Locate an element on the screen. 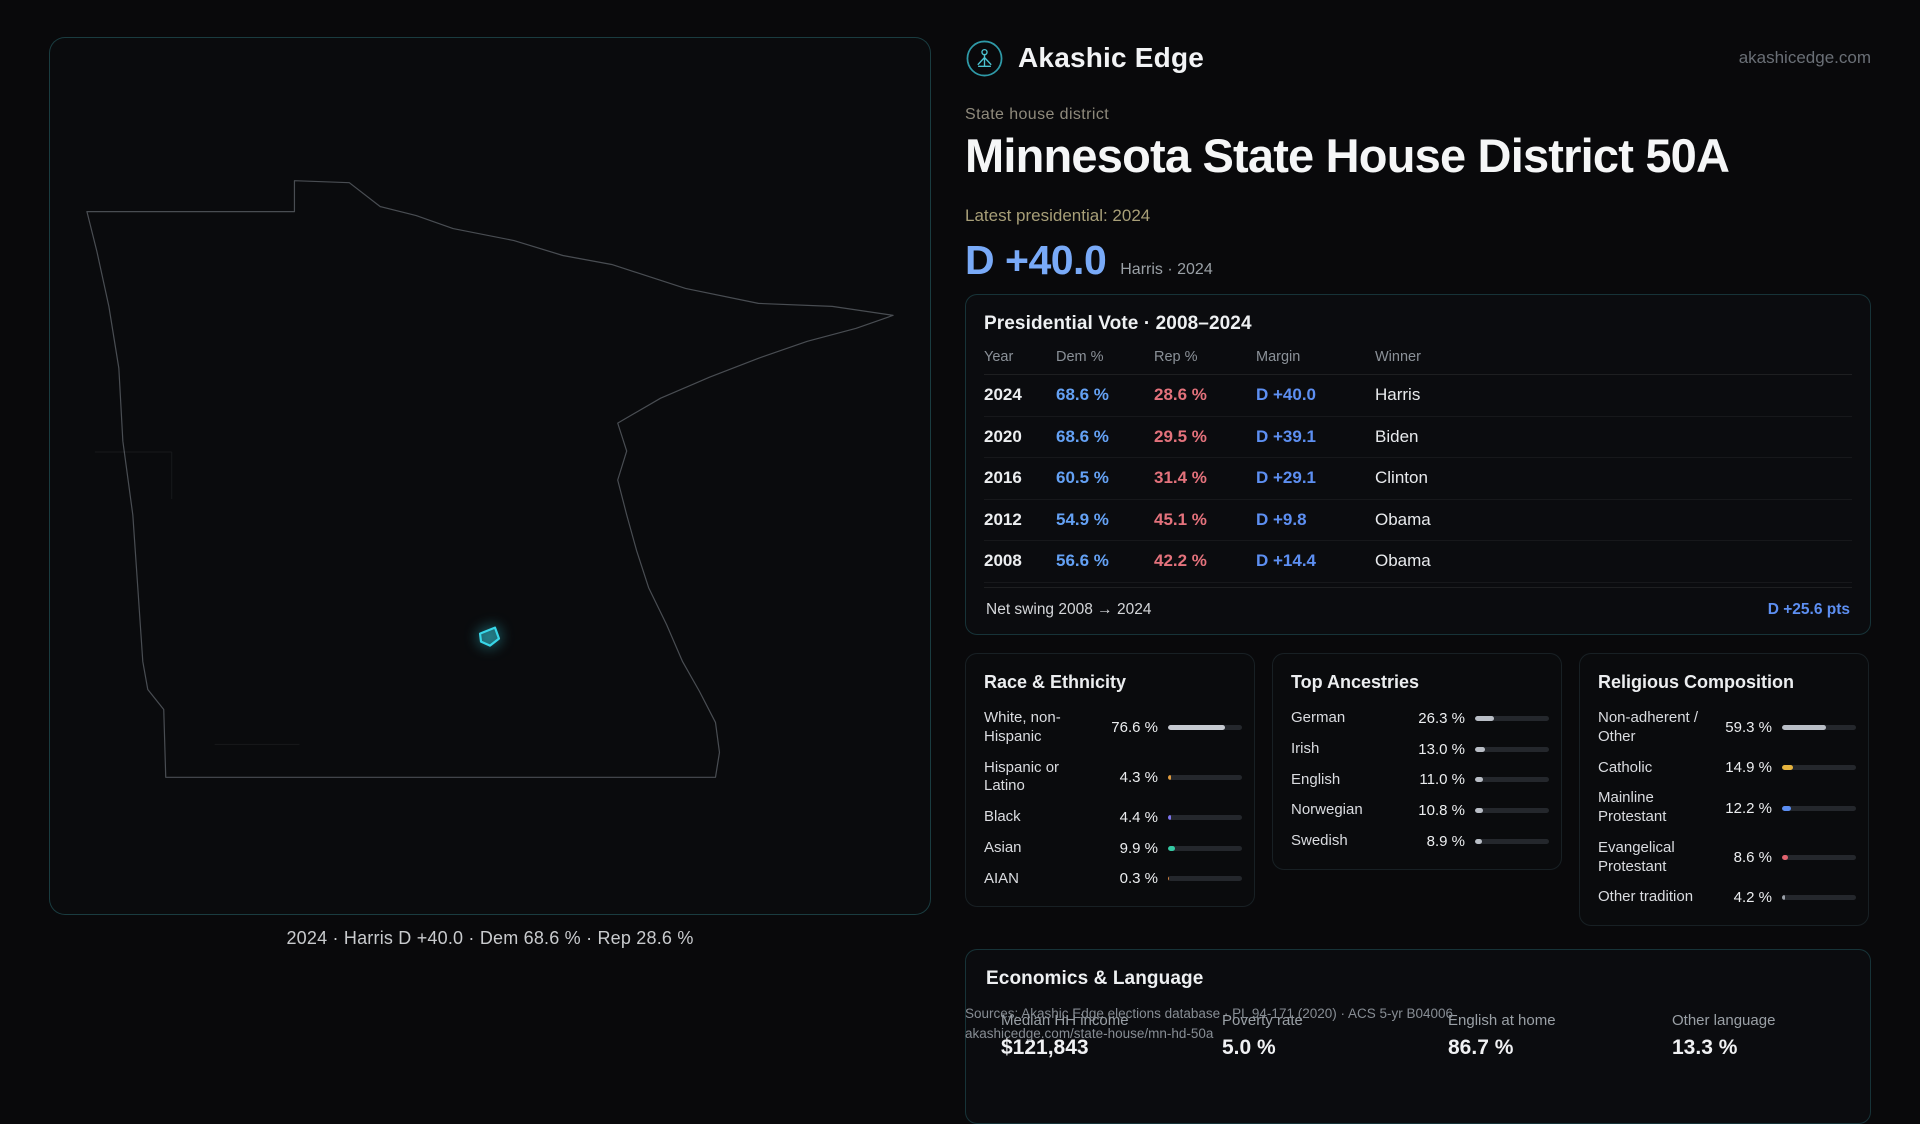 The height and width of the screenshot is (1124, 1920). stat-row: Asian 9.9 % is located at coordinates (1113, 848).